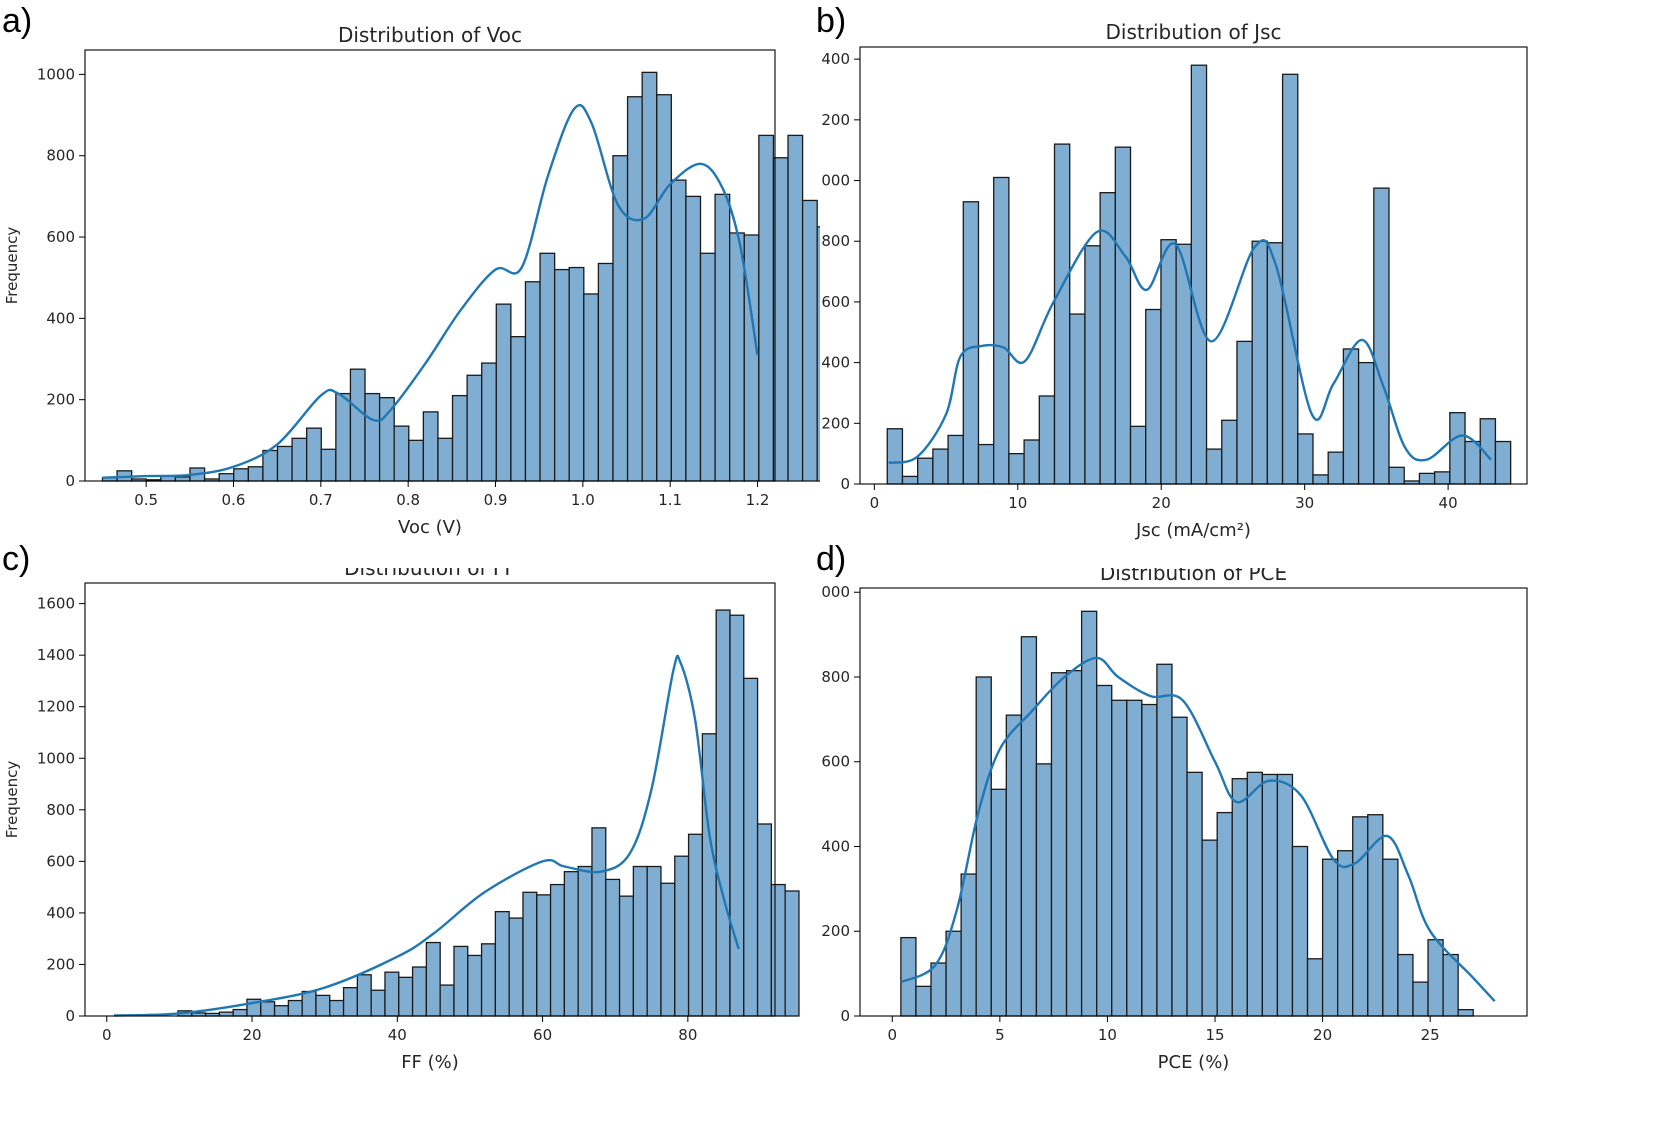 The height and width of the screenshot is (1137, 1665). Describe the element at coordinates (758, 500) in the screenshot. I see `x-tick-label: 1.2` at that location.